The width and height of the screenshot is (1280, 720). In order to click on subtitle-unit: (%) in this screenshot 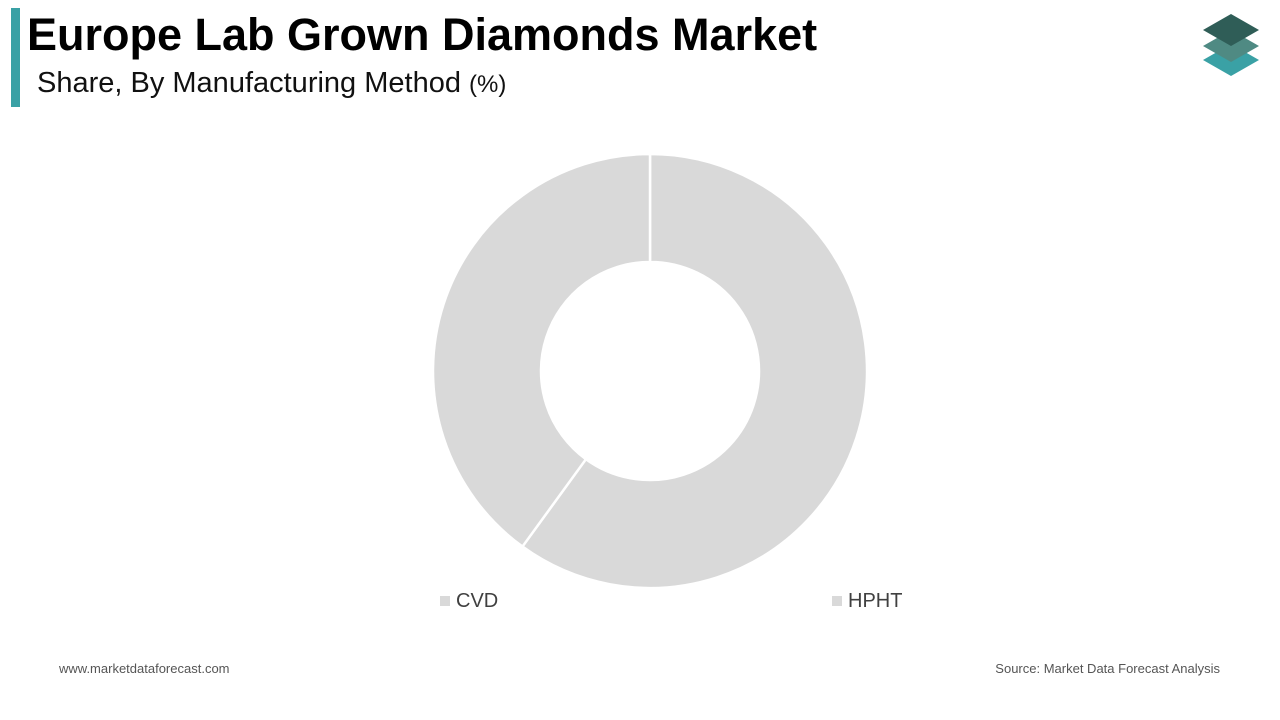, I will do `click(488, 84)`.